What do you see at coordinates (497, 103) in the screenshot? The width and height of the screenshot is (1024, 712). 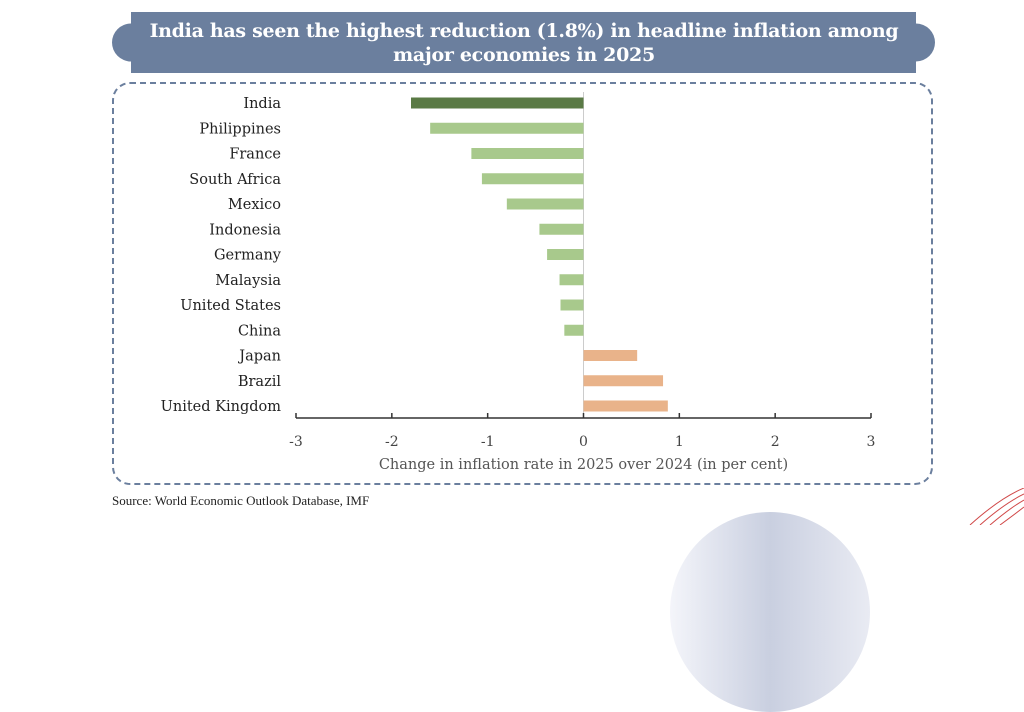 I see `bar-india` at bounding box center [497, 103].